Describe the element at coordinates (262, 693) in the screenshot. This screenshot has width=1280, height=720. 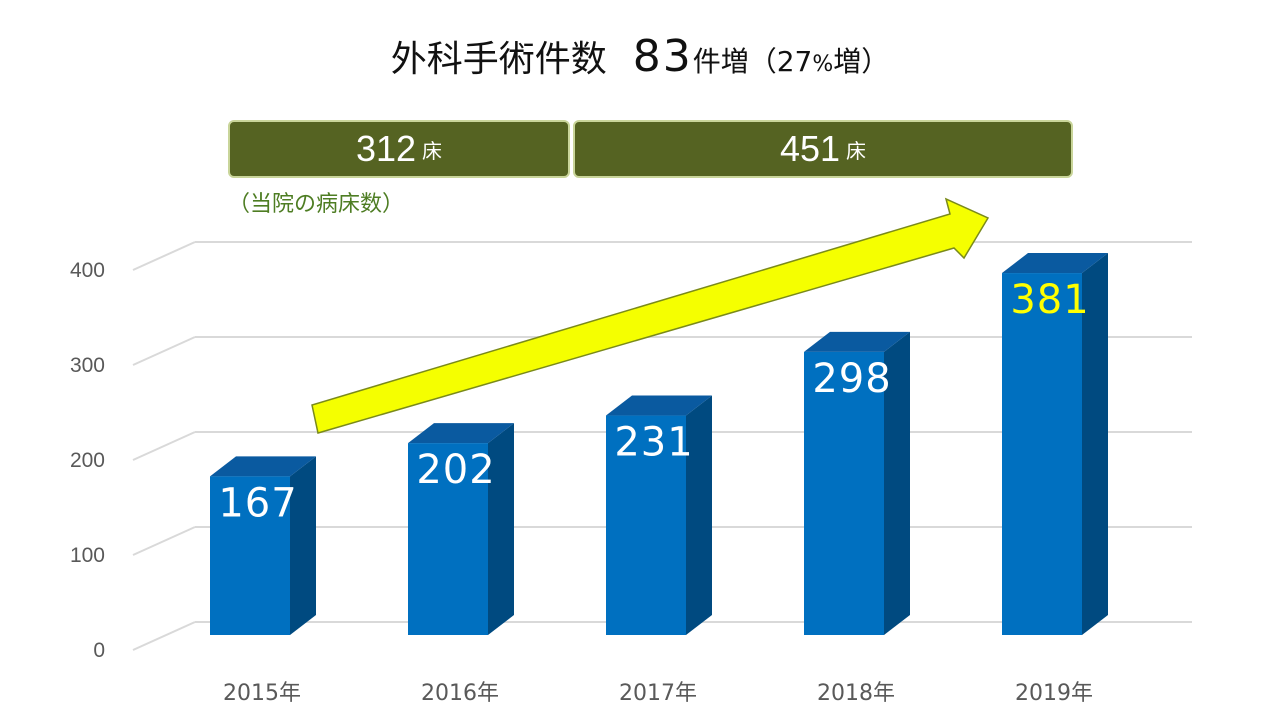
I see `x-tick-label: 2015年` at that location.